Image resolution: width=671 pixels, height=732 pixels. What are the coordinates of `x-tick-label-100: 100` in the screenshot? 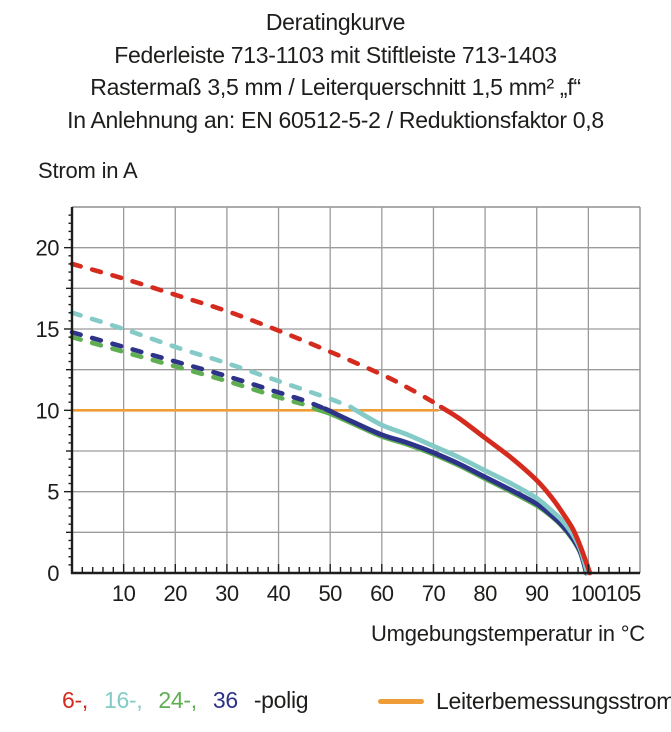 It's located at (588, 593).